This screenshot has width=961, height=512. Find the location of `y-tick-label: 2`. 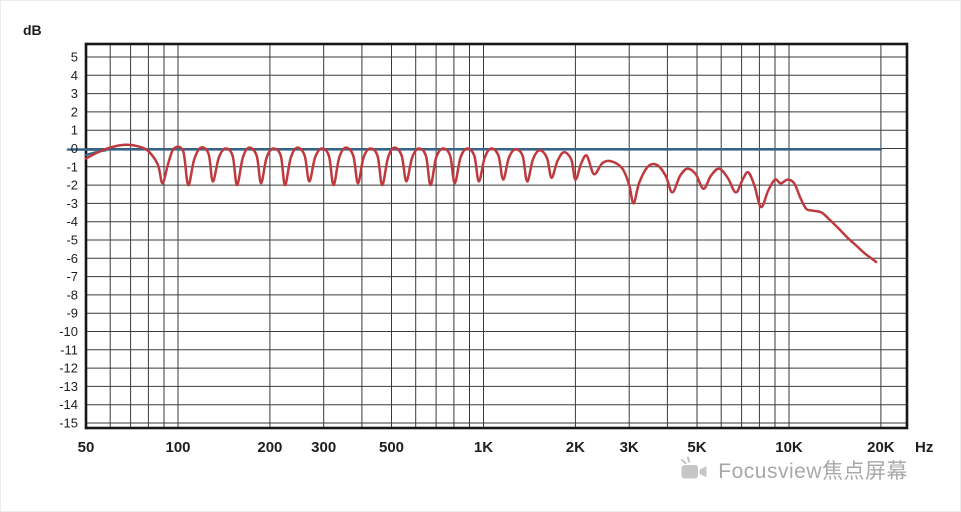

y-tick-label: 2 is located at coordinates (74, 111).